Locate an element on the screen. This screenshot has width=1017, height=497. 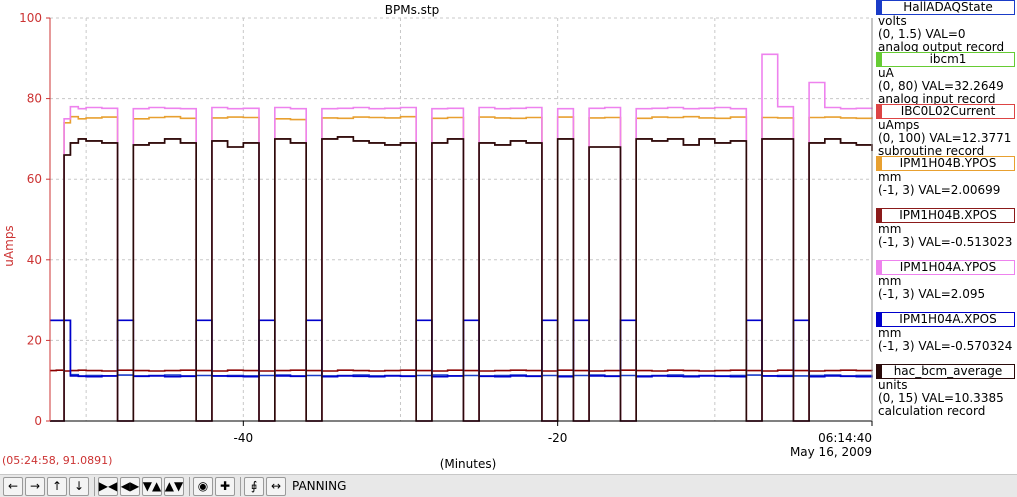
legend-record: analog output record is located at coordinates (941, 47).